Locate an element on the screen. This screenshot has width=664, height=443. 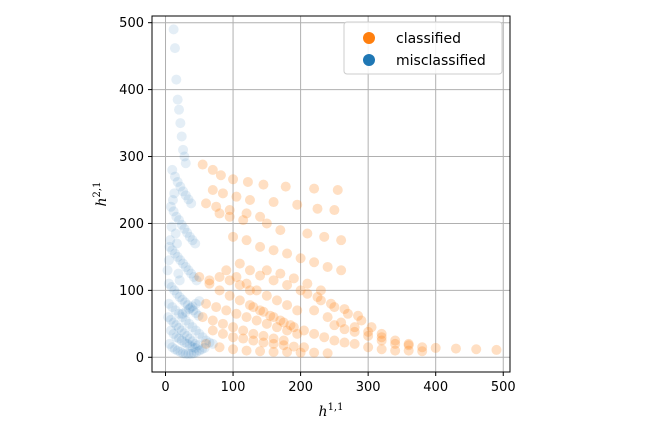
y-tick-label: 400 is located at coordinates (131, 90).